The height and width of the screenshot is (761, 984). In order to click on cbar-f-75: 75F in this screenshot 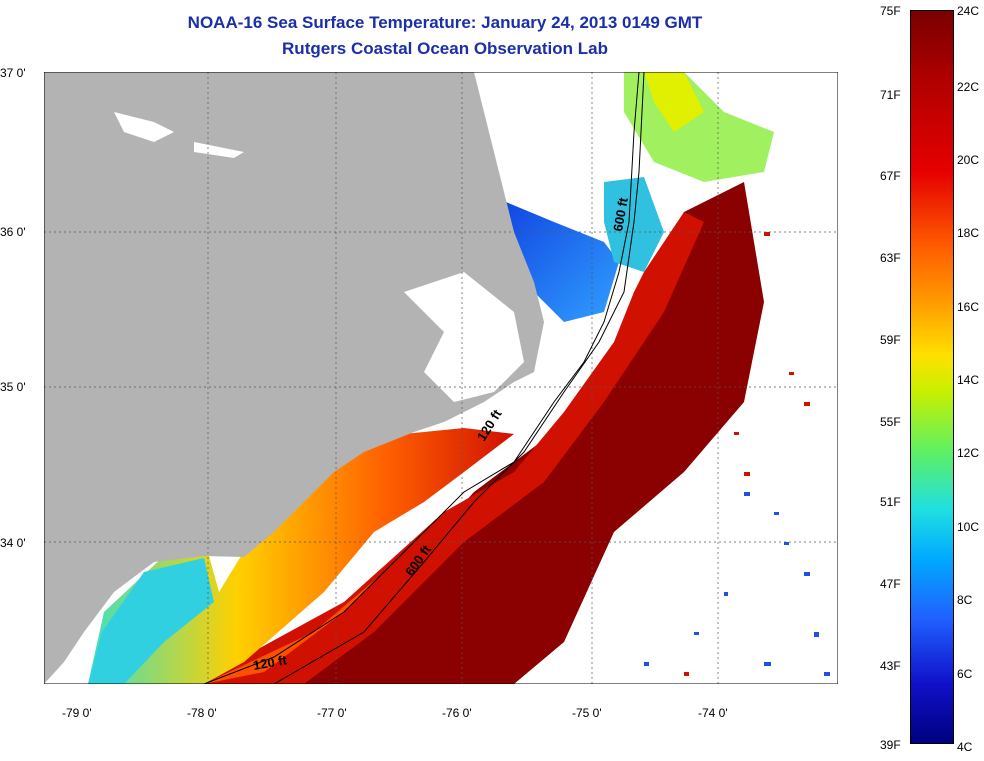, I will do `click(890, 11)`.